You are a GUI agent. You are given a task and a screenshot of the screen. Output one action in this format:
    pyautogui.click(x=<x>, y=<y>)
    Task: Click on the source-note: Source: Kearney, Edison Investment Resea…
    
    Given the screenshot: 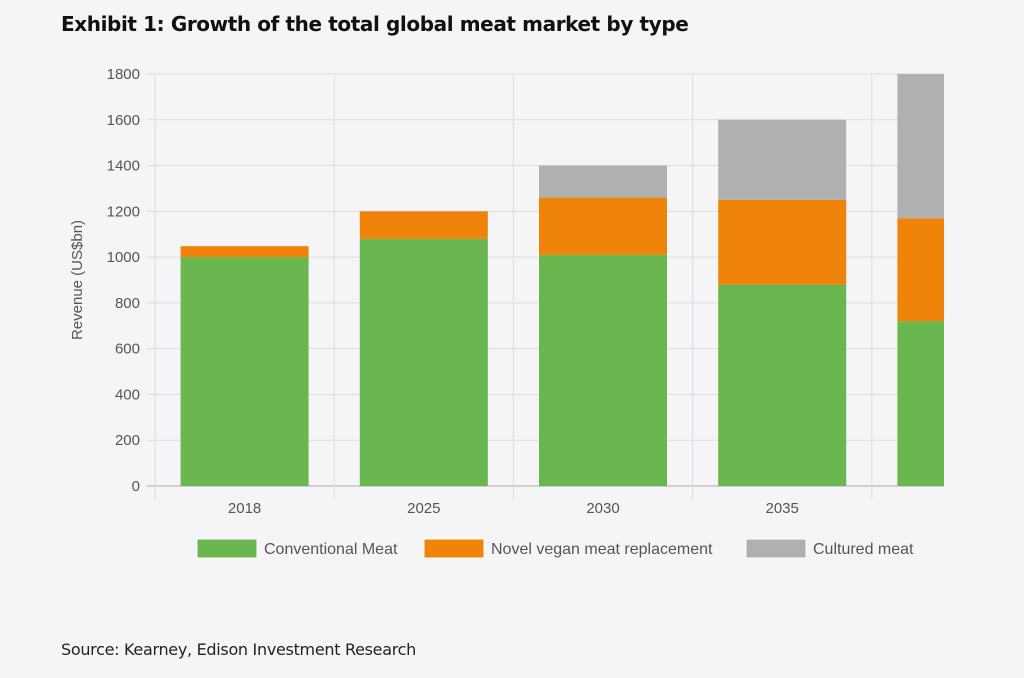 What is the action you would take?
    pyautogui.click(x=238, y=649)
    